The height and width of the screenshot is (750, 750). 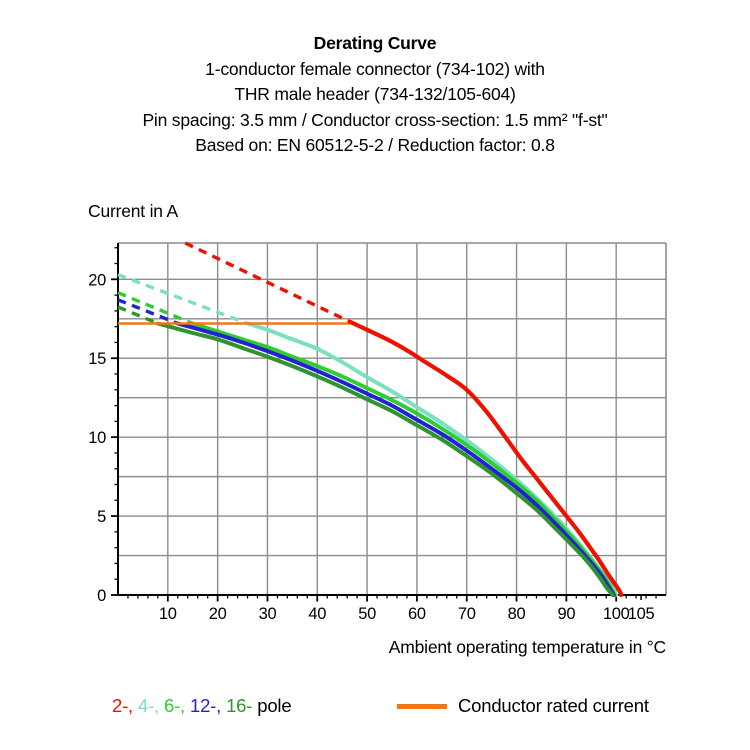 What do you see at coordinates (317, 614) in the screenshot?
I see `x-tick-label: 40` at bounding box center [317, 614].